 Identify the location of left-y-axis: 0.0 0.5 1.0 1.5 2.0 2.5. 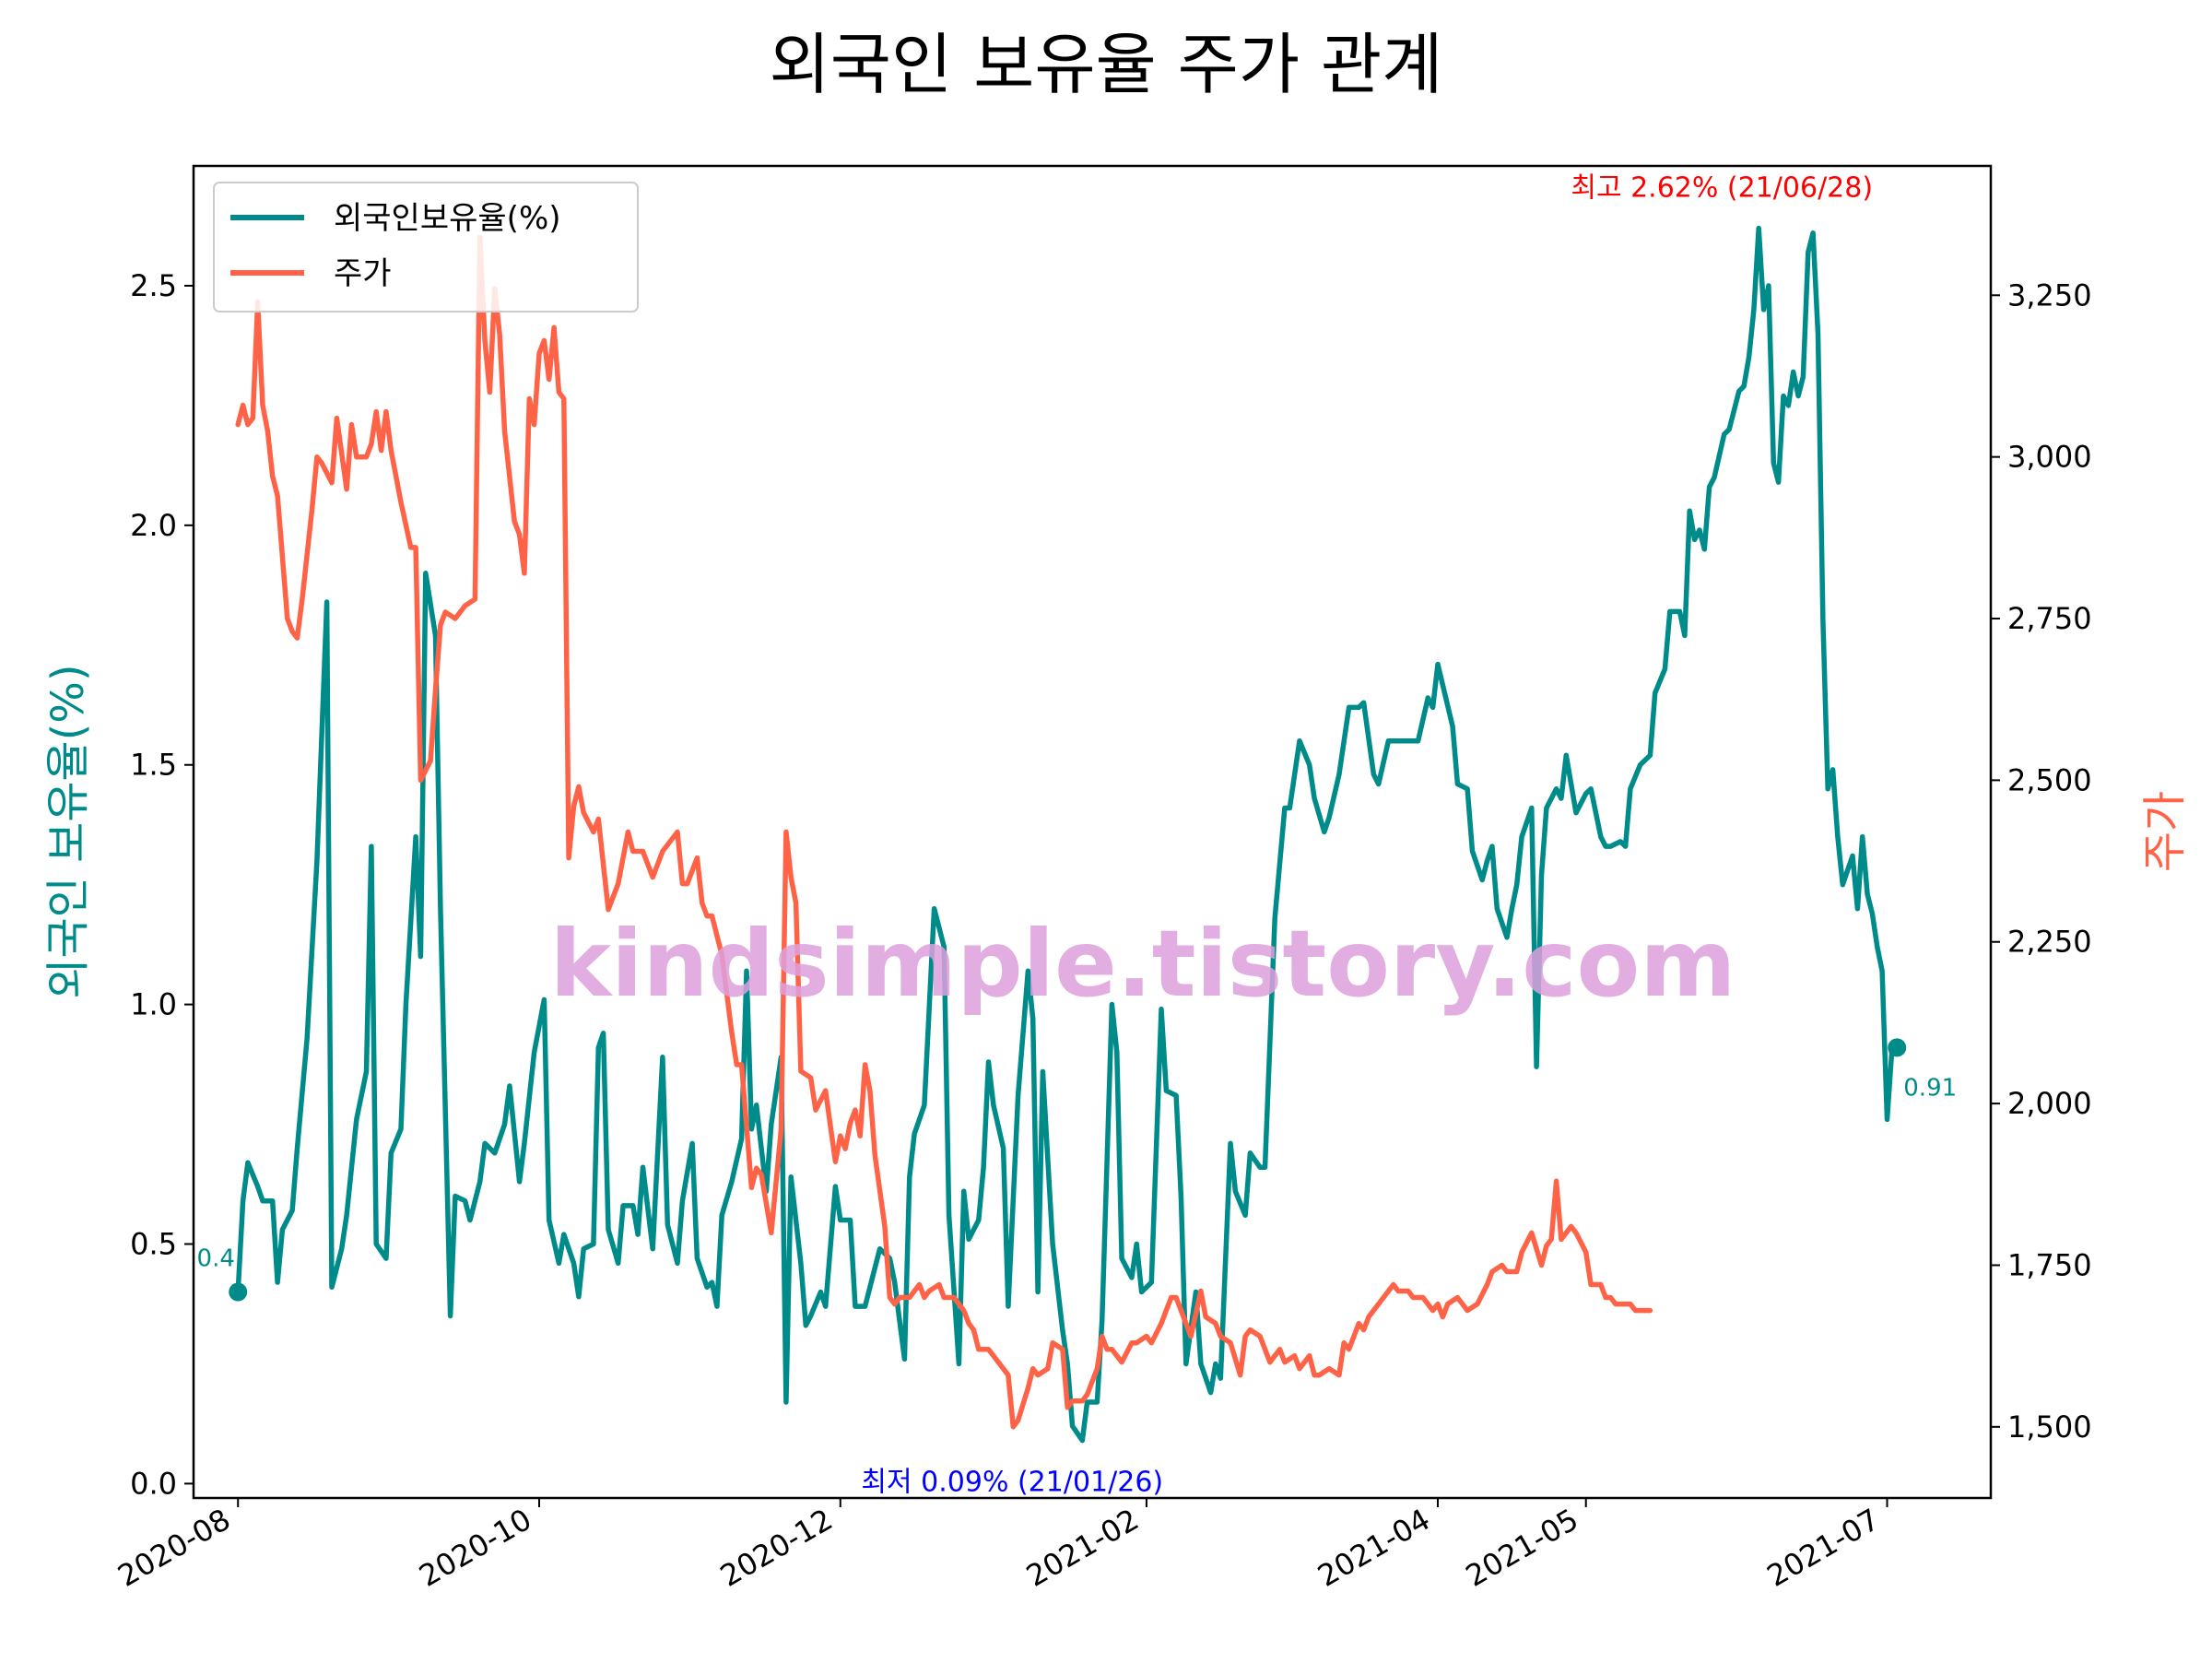
(162, 884).